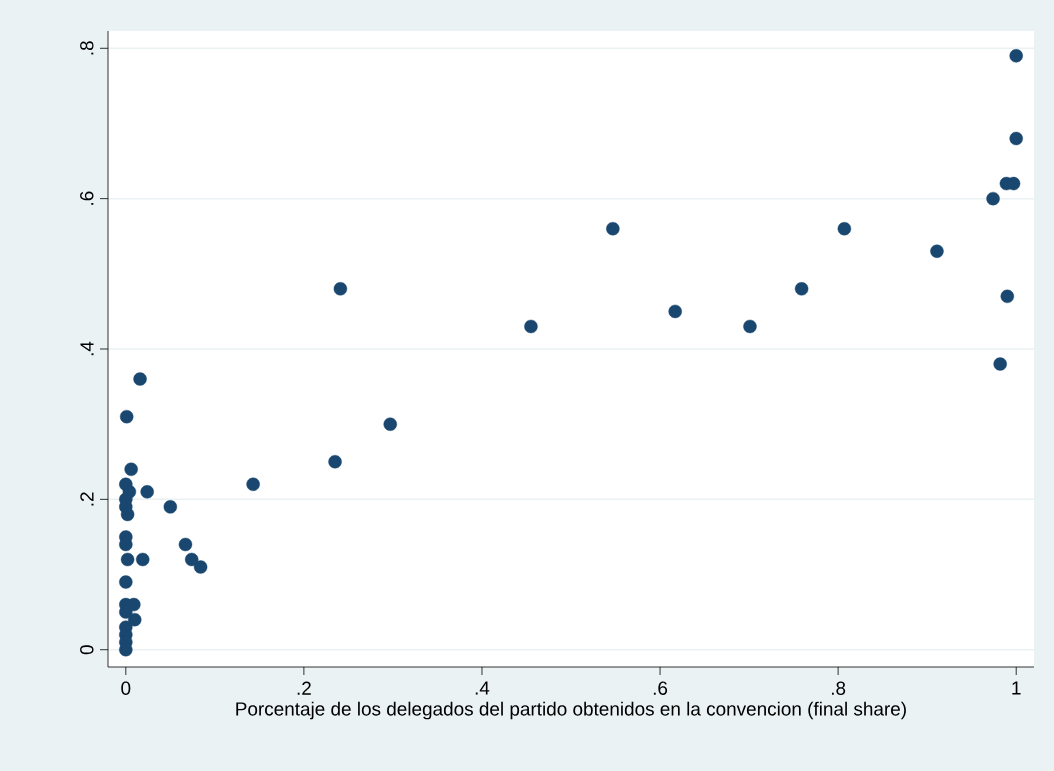 The image size is (1054, 771). What do you see at coordinates (838, 688) in the screenshot?
I see `x-tick-label: .8` at bounding box center [838, 688].